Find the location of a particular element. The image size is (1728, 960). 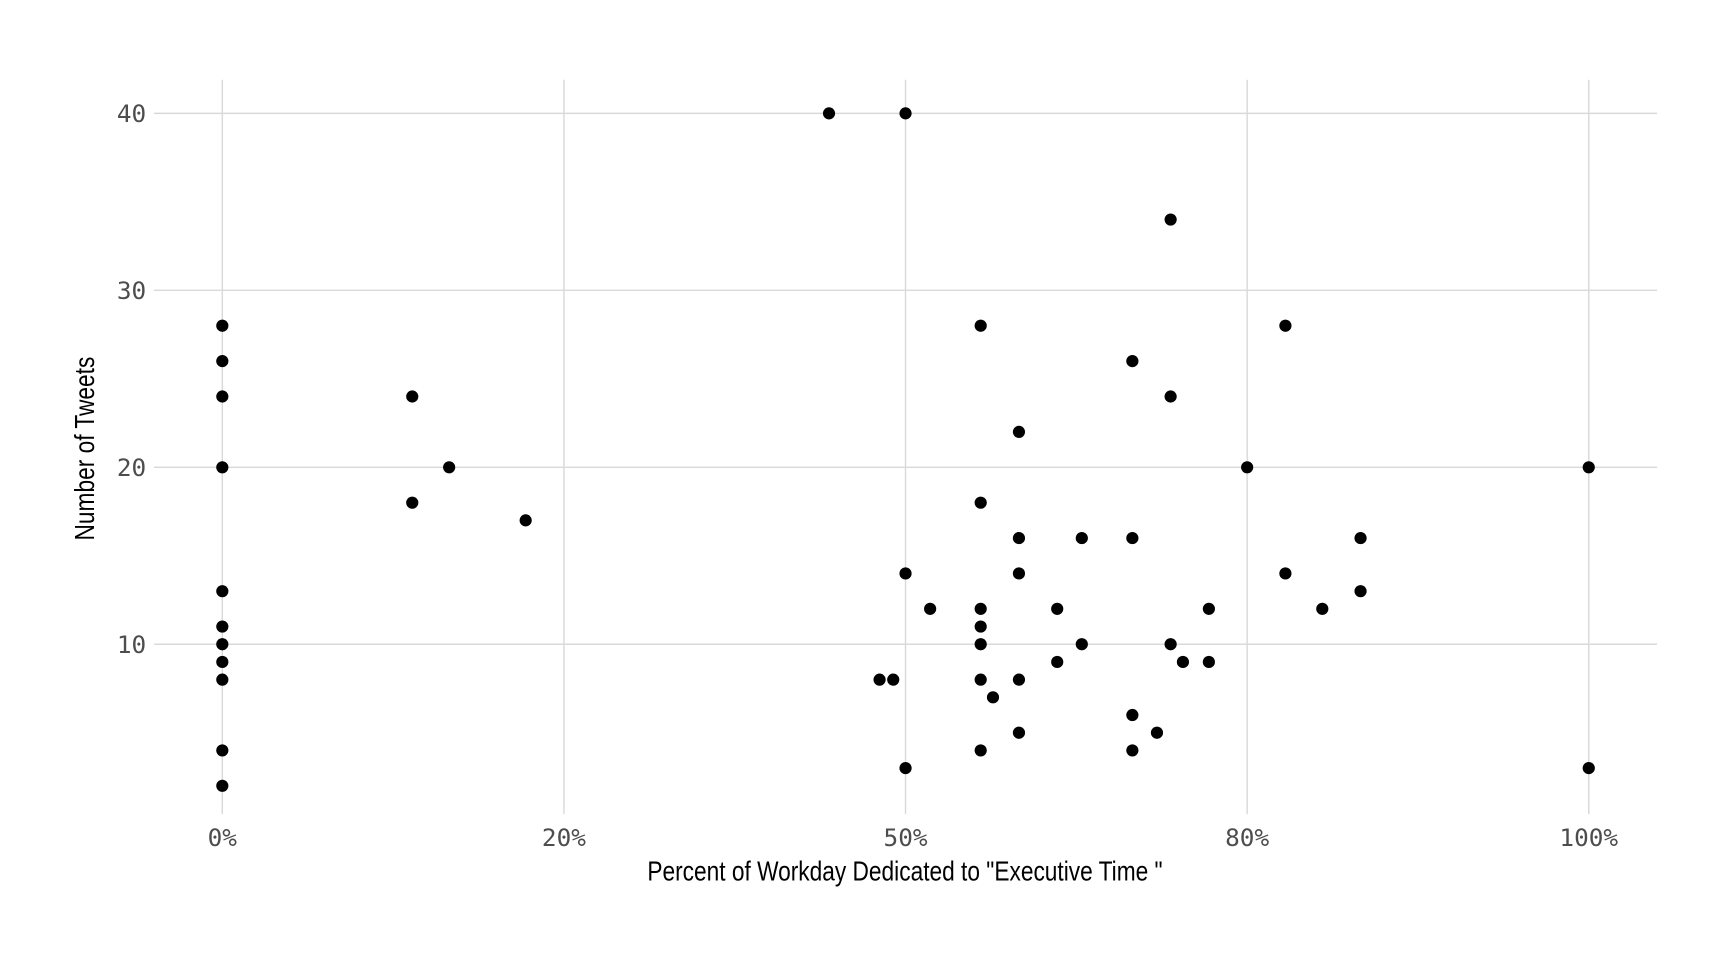

x-tick-label: 80% is located at coordinates (1247, 837).